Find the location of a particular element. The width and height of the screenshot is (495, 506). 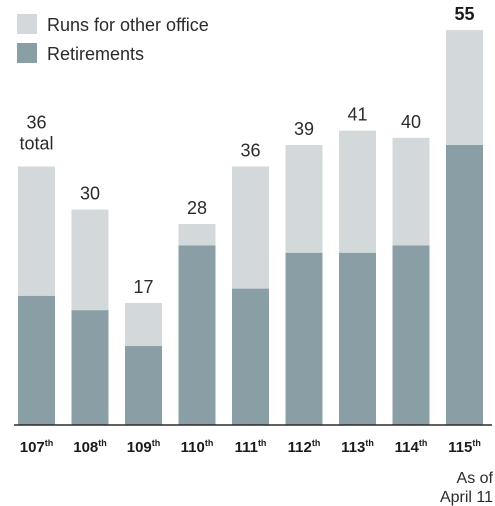

legend-swatch-retirements is located at coordinates (27, 53).